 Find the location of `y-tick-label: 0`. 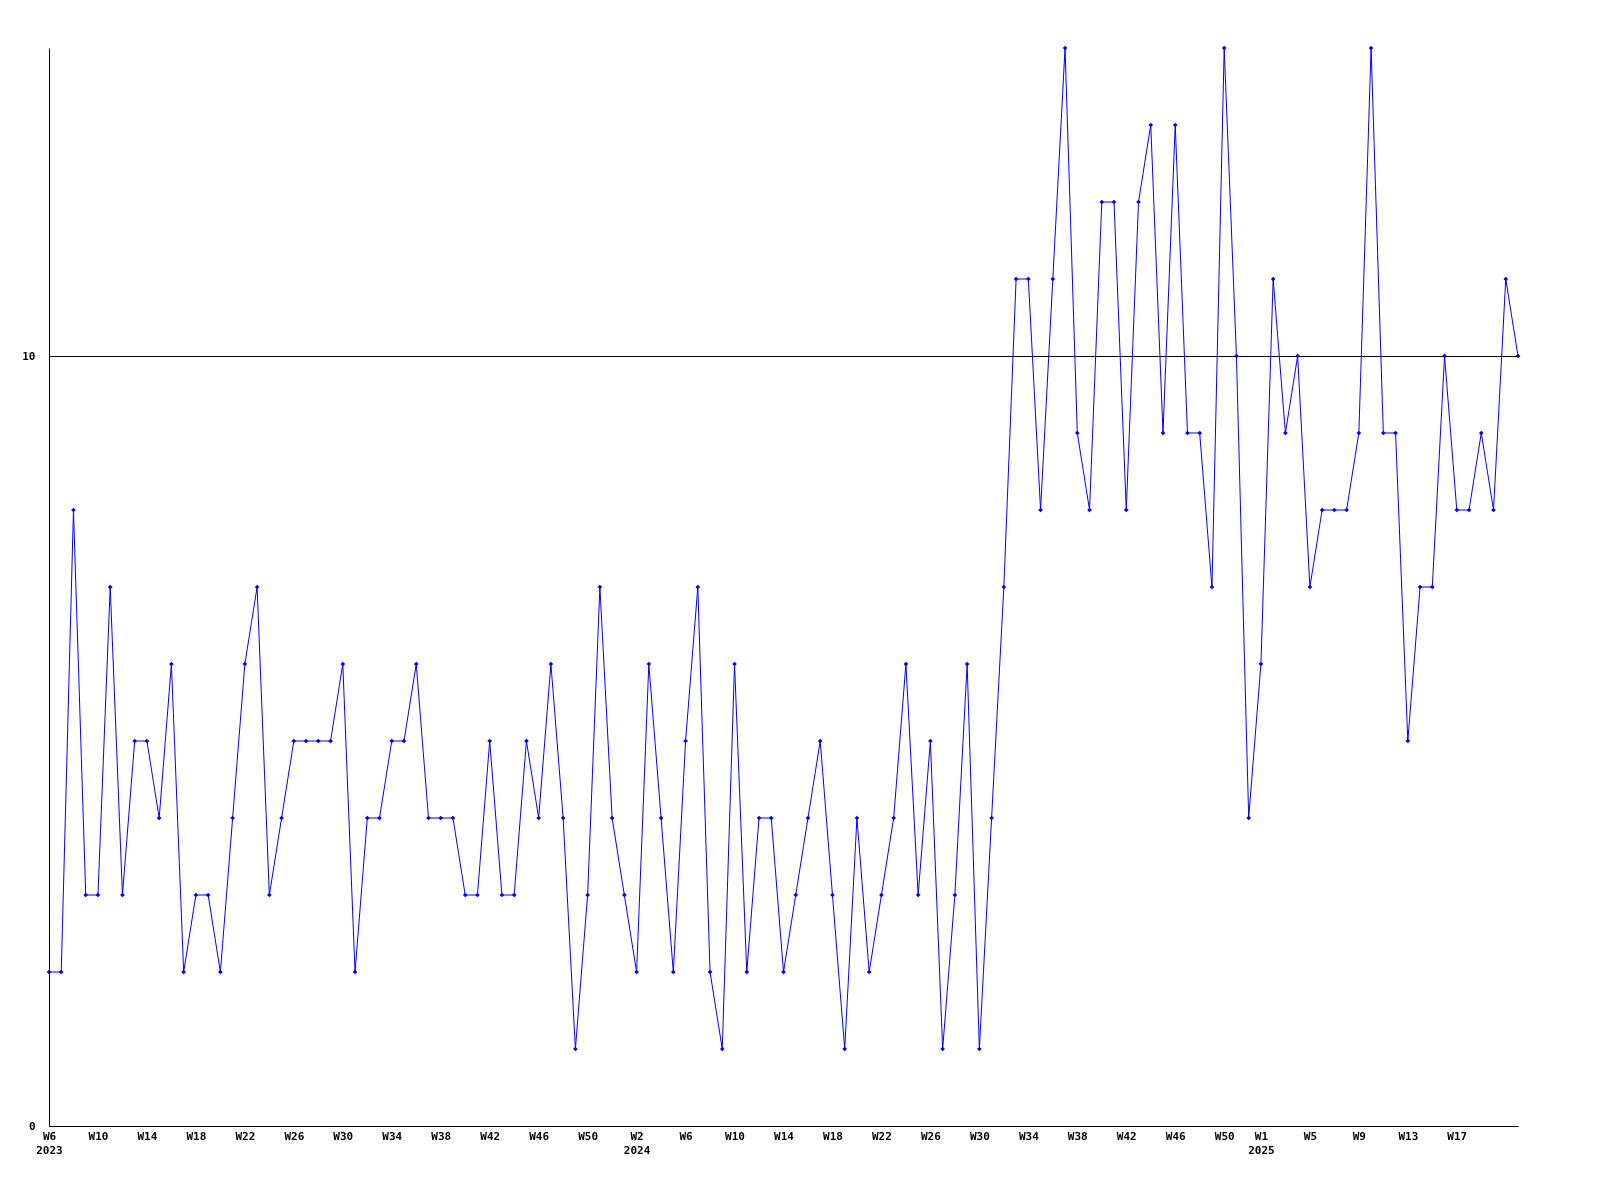

y-tick-label: 0 is located at coordinates (32, 1126).